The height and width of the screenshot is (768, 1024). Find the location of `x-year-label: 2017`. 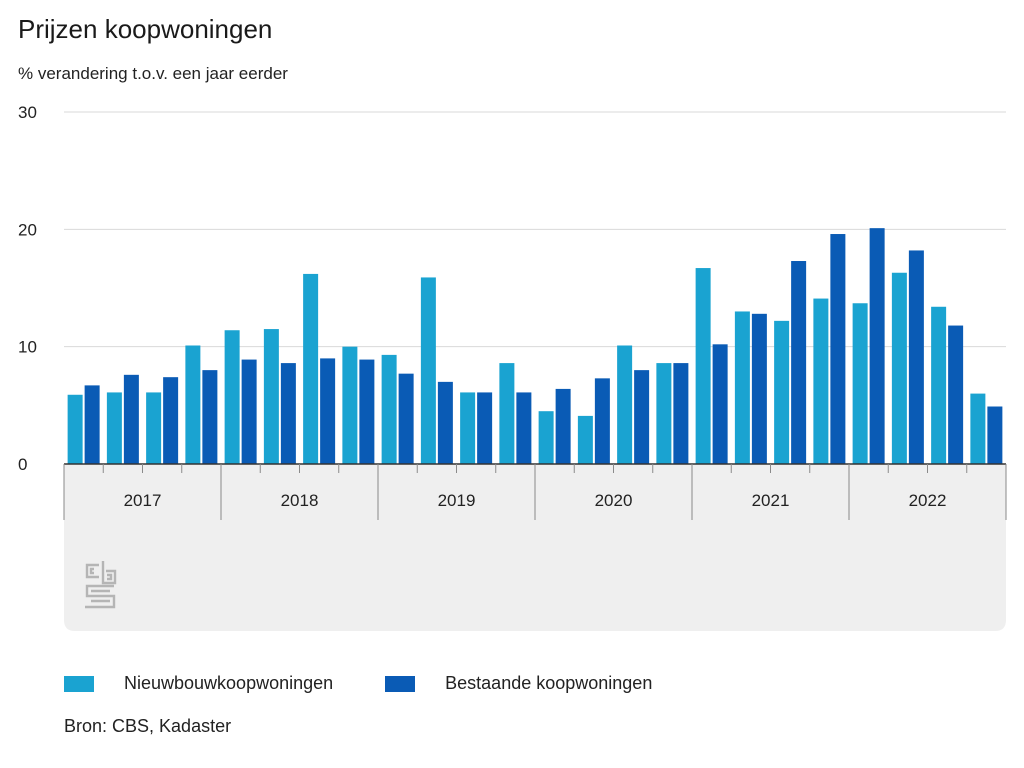

x-year-label: 2017 is located at coordinates (143, 500).